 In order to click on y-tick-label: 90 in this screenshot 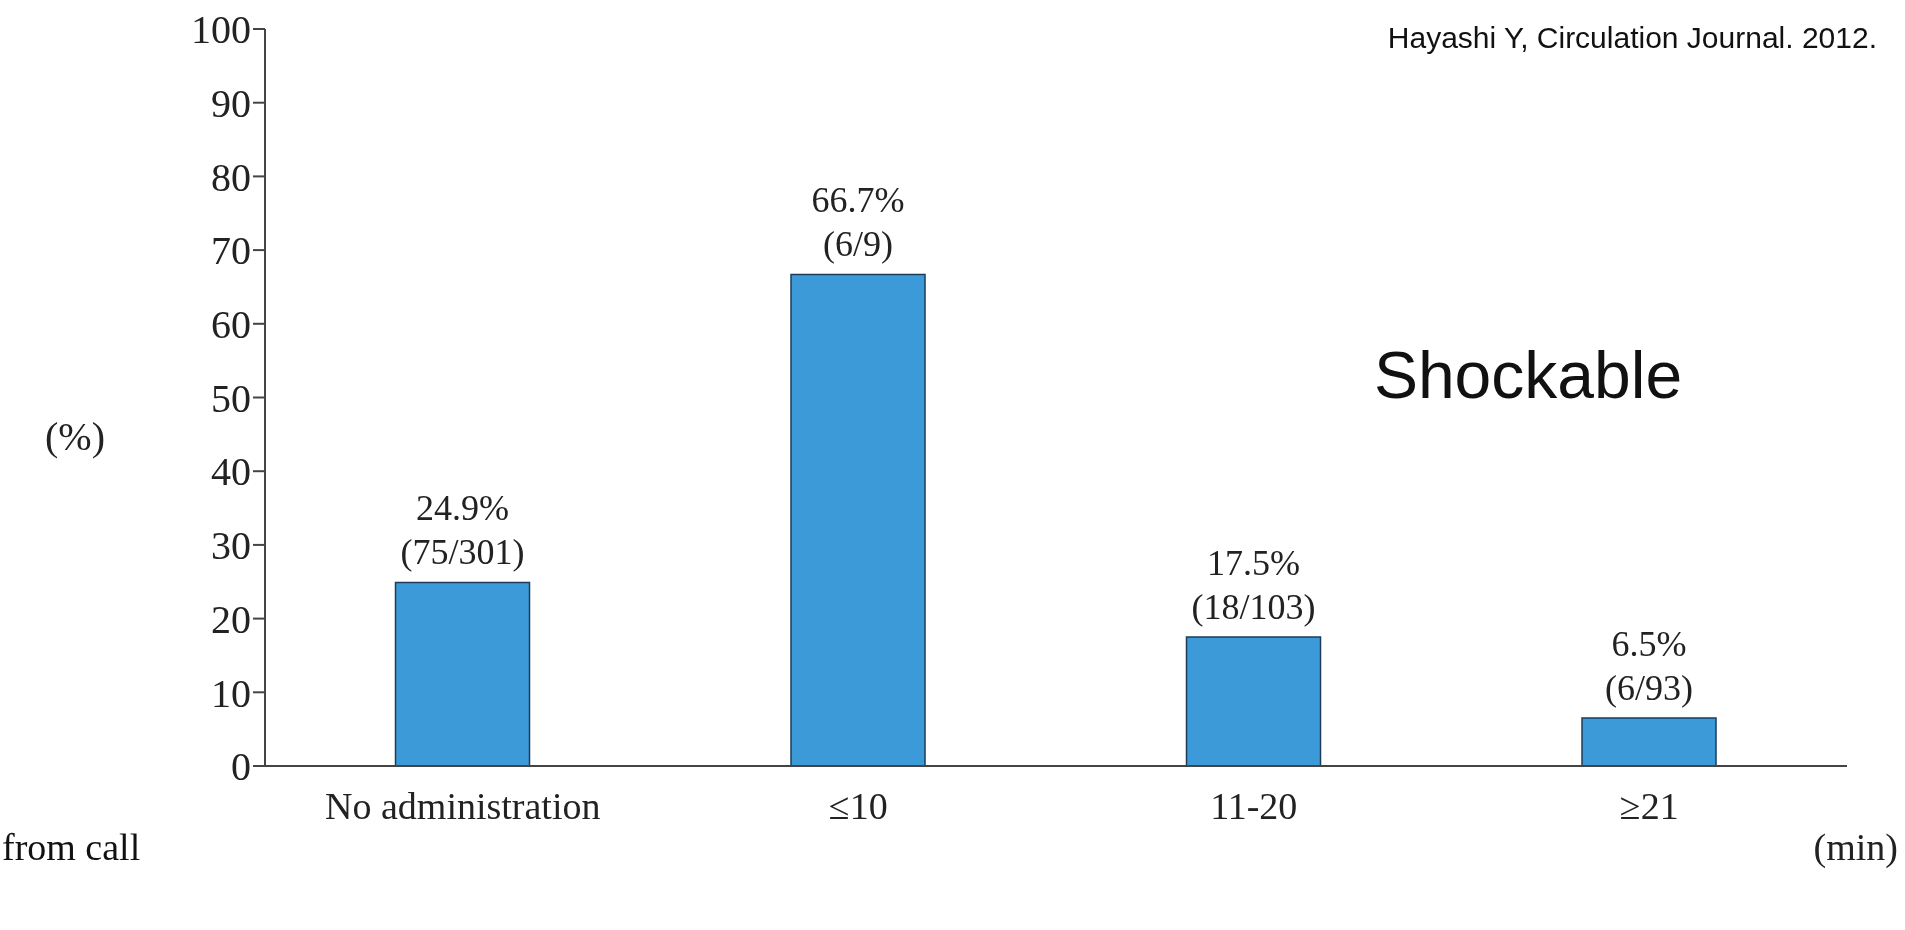, I will do `click(231, 103)`.